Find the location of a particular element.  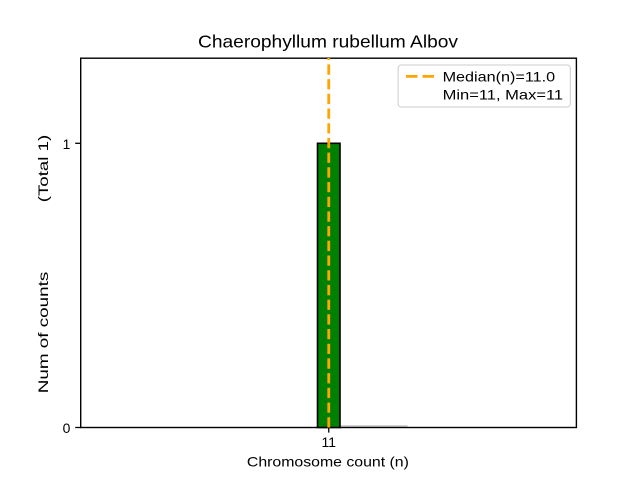

svg-text: 11 is located at coordinates (329, 442).